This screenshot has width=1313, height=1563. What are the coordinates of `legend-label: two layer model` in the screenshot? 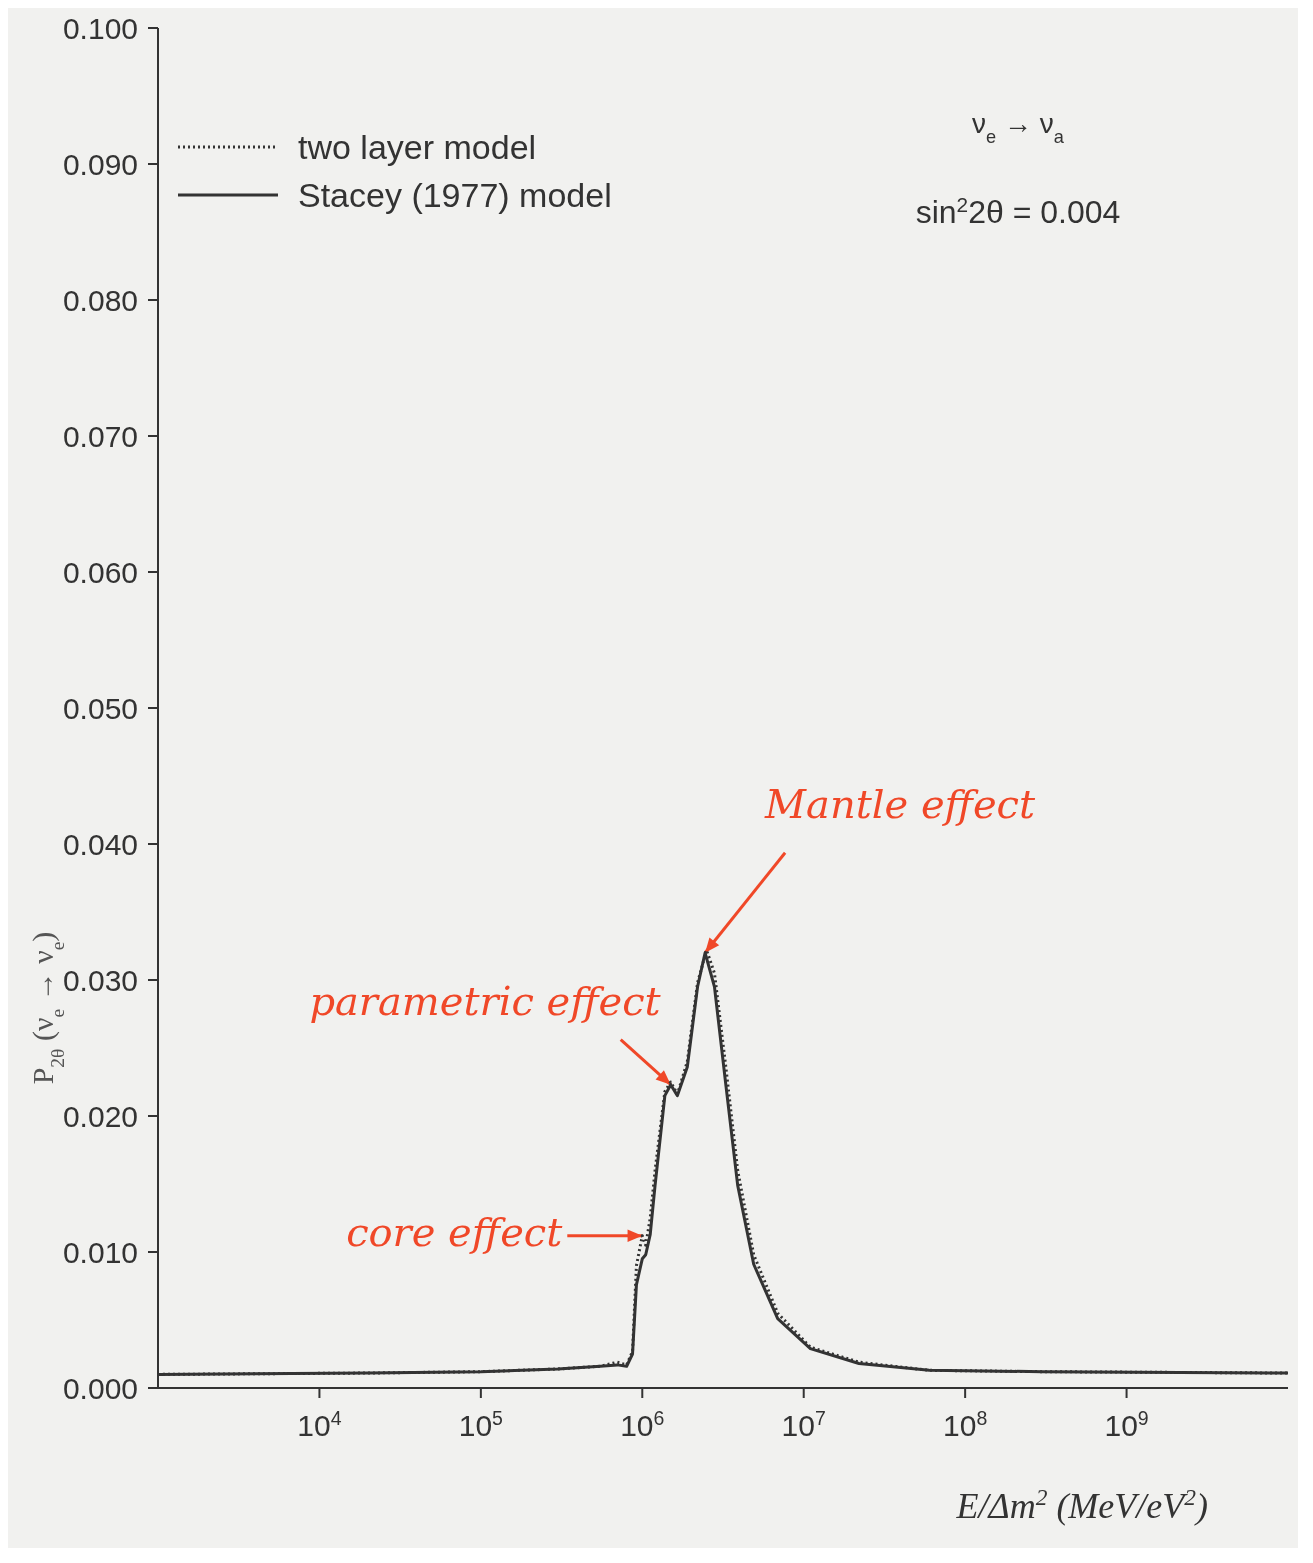 It's located at (417, 147).